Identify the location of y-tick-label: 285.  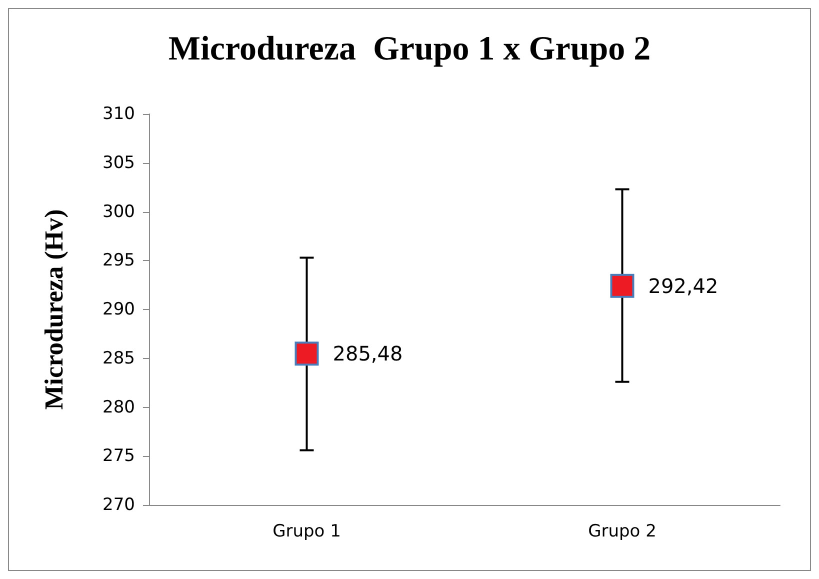
(118, 358).